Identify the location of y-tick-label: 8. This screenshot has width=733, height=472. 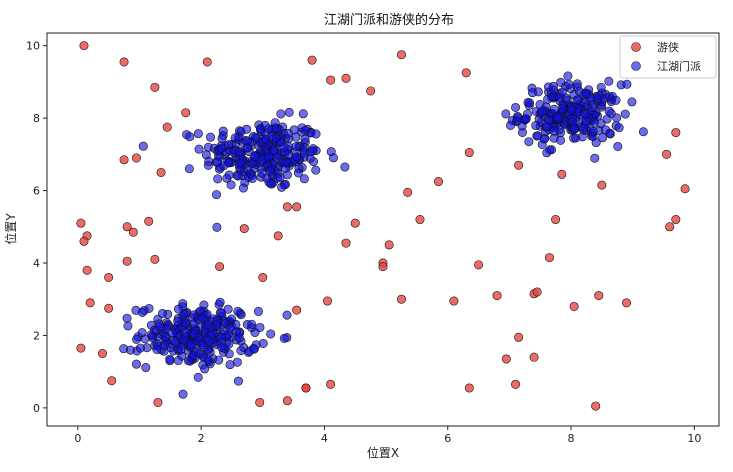
(36, 118).